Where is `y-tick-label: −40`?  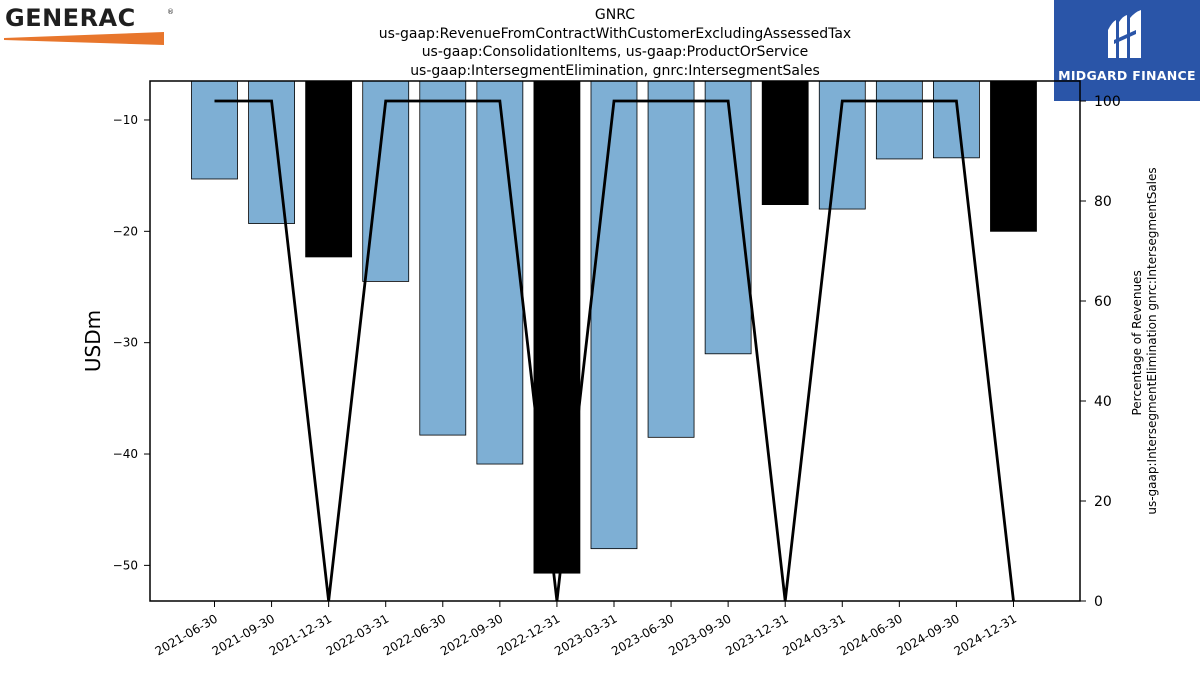 y-tick-label: −40 is located at coordinates (125, 454).